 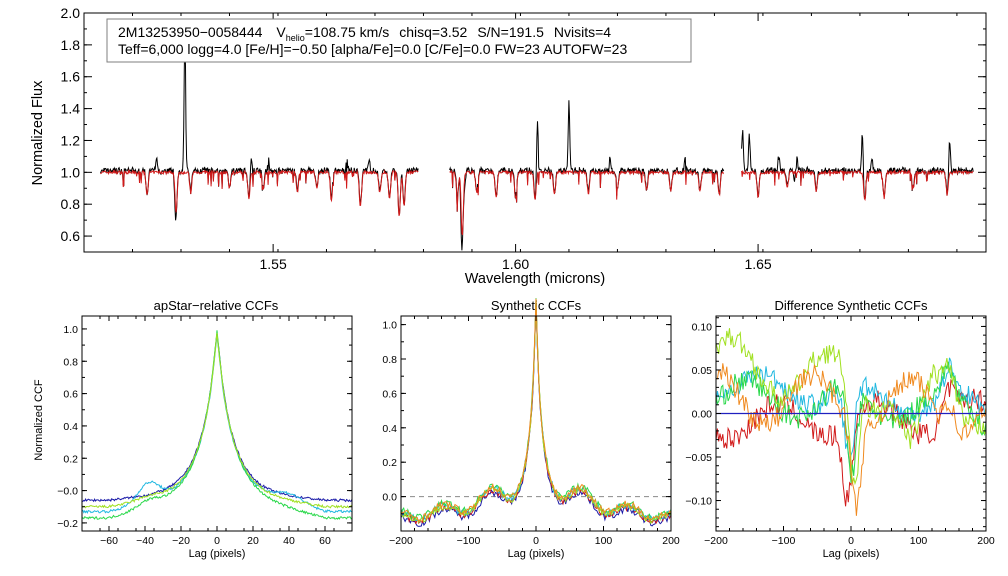 I want to click on info-box-frame, so click(x=399, y=40).